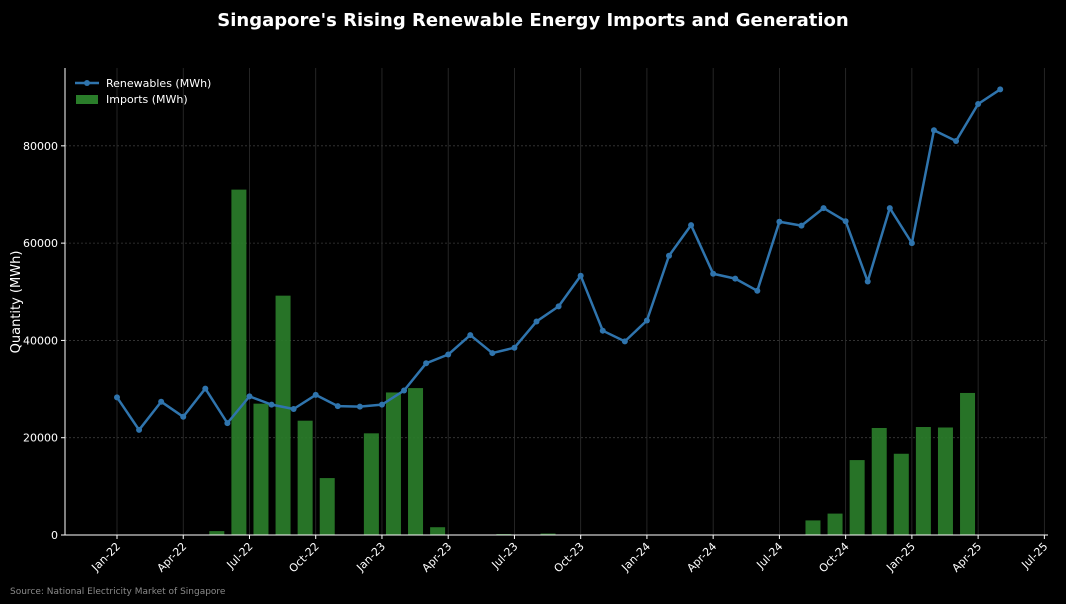 This screenshot has width=1066, height=604. Describe the element at coordinates (87, 83) in the screenshot. I see `legend-line-marker` at that location.